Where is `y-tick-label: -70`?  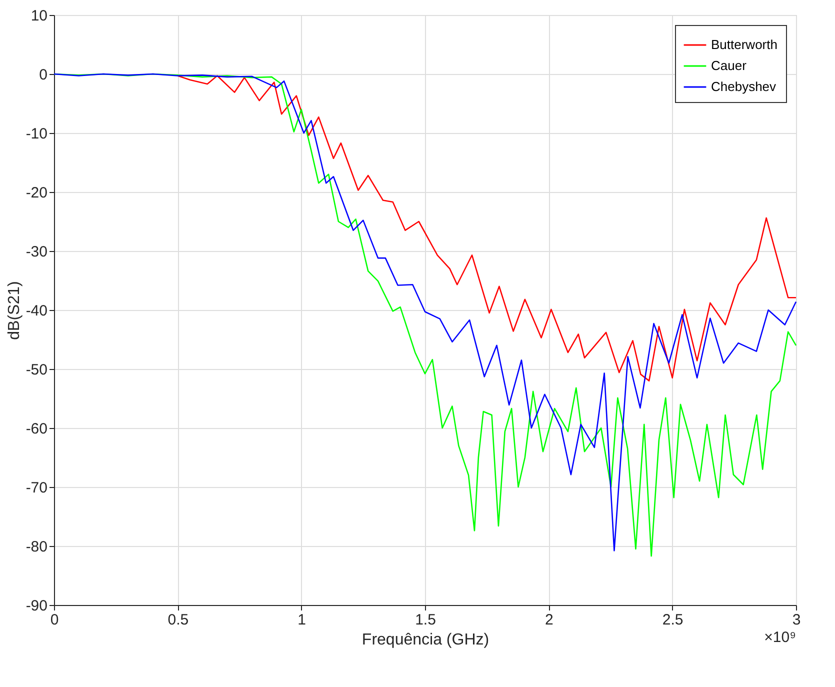 y-tick-label: -70 is located at coordinates (37, 488).